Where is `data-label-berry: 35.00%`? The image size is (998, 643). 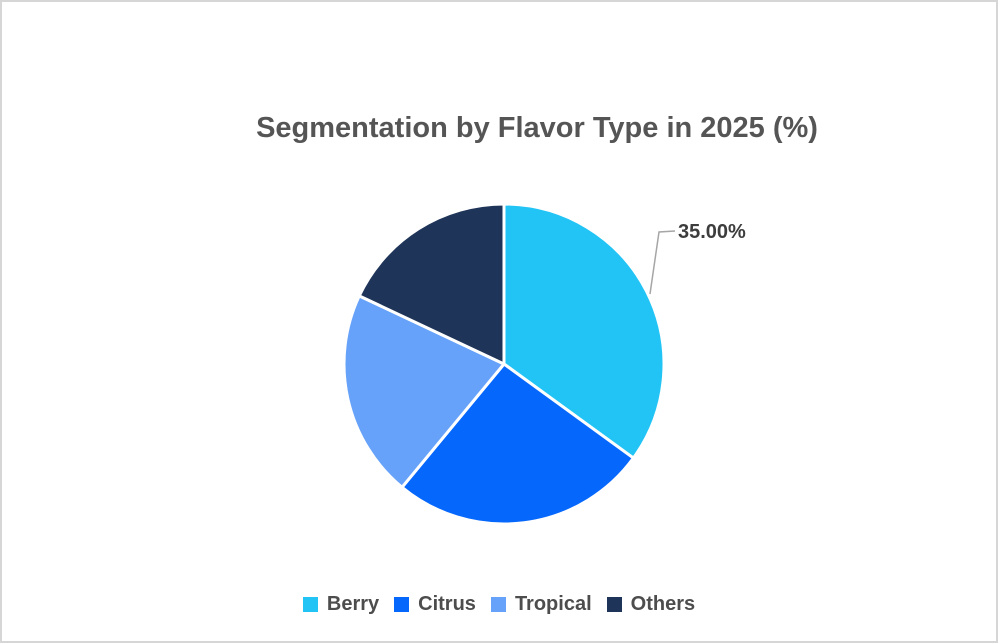 data-label-berry: 35.00% is located at coordinates (712, 232).